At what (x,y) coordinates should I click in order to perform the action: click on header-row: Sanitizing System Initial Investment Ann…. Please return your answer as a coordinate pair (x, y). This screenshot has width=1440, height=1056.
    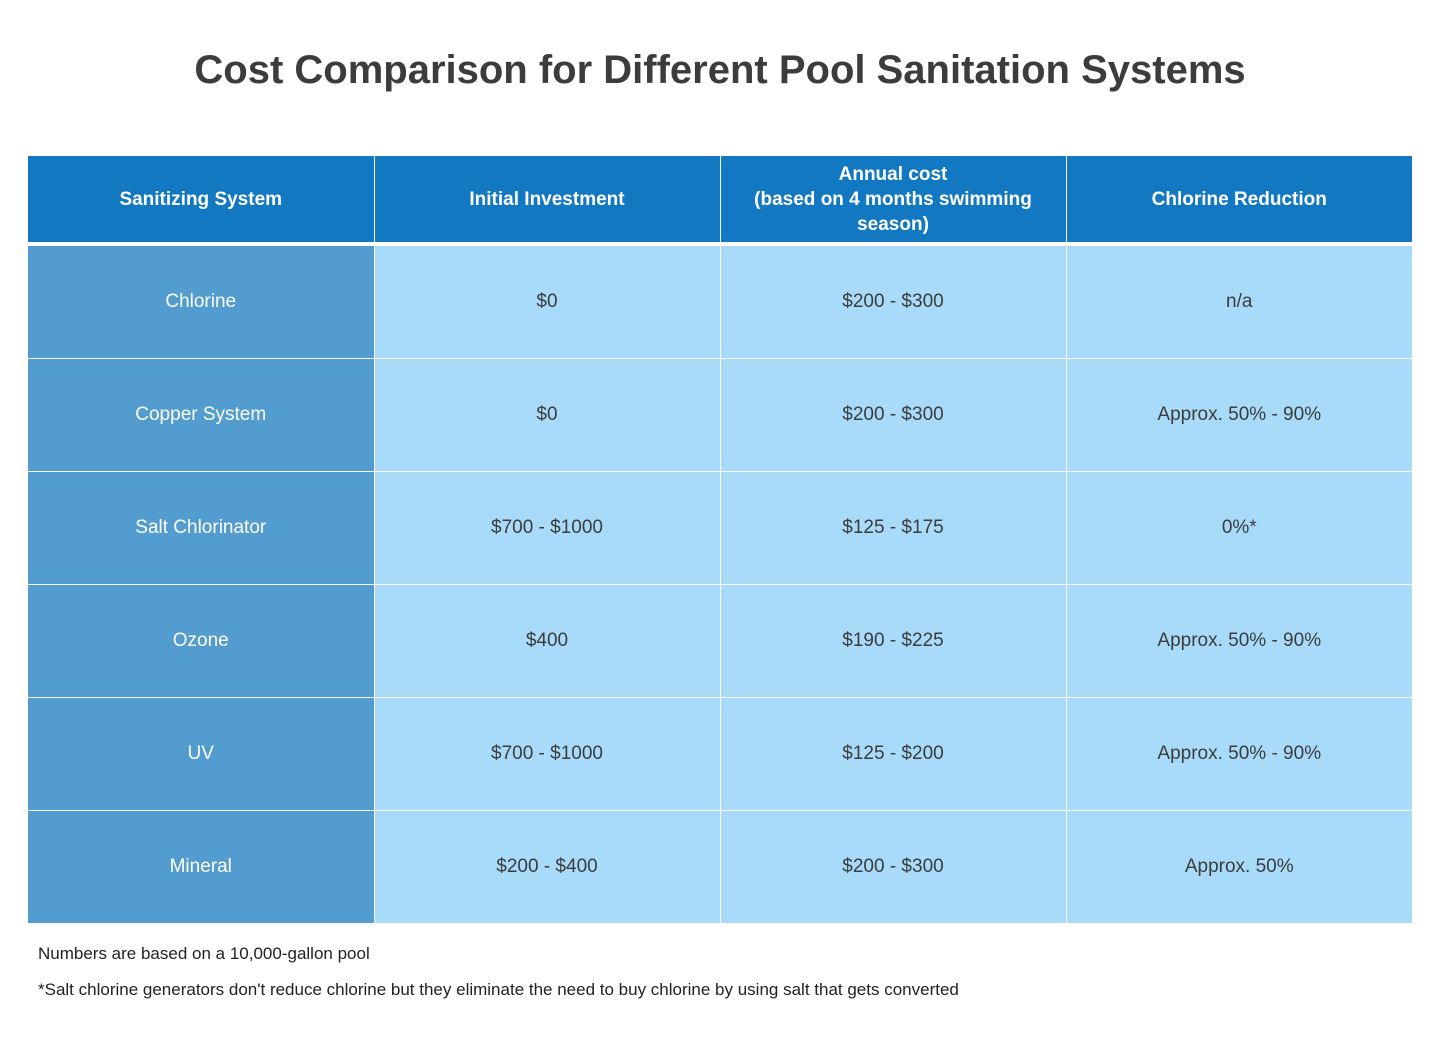
    Looking at the image, I should click on (720, 201).